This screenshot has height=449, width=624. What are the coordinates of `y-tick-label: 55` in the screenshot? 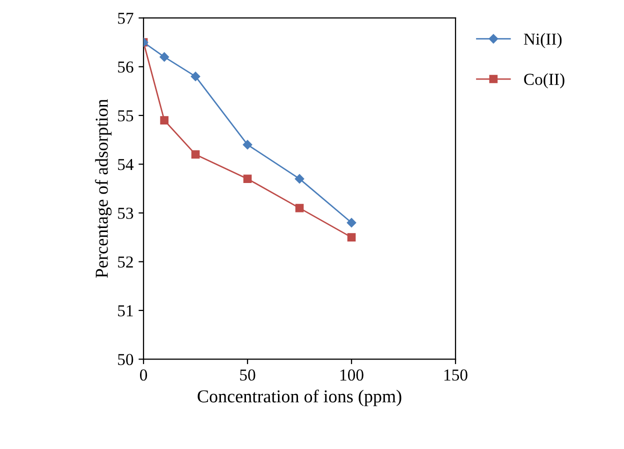 It's located at (126, 116).